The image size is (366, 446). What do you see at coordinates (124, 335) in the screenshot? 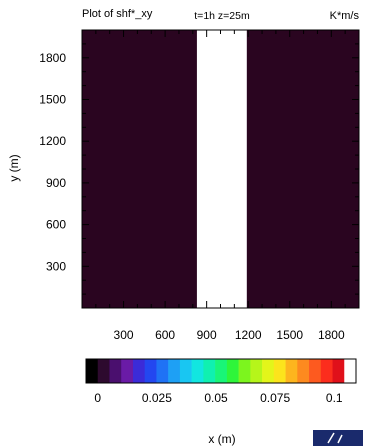
I see `x-tick-label: 300` at bounding box center [124, 335].